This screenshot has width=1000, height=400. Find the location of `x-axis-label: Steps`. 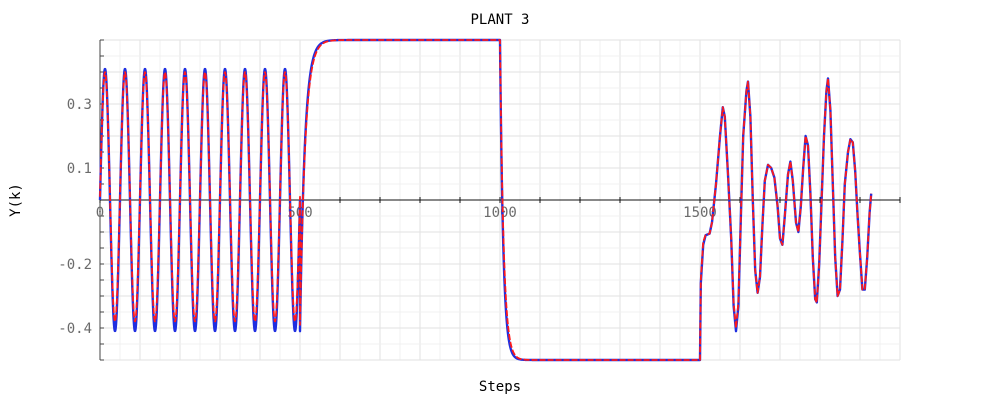

x-axis-label: Steps is located at coordinates (500, 387).